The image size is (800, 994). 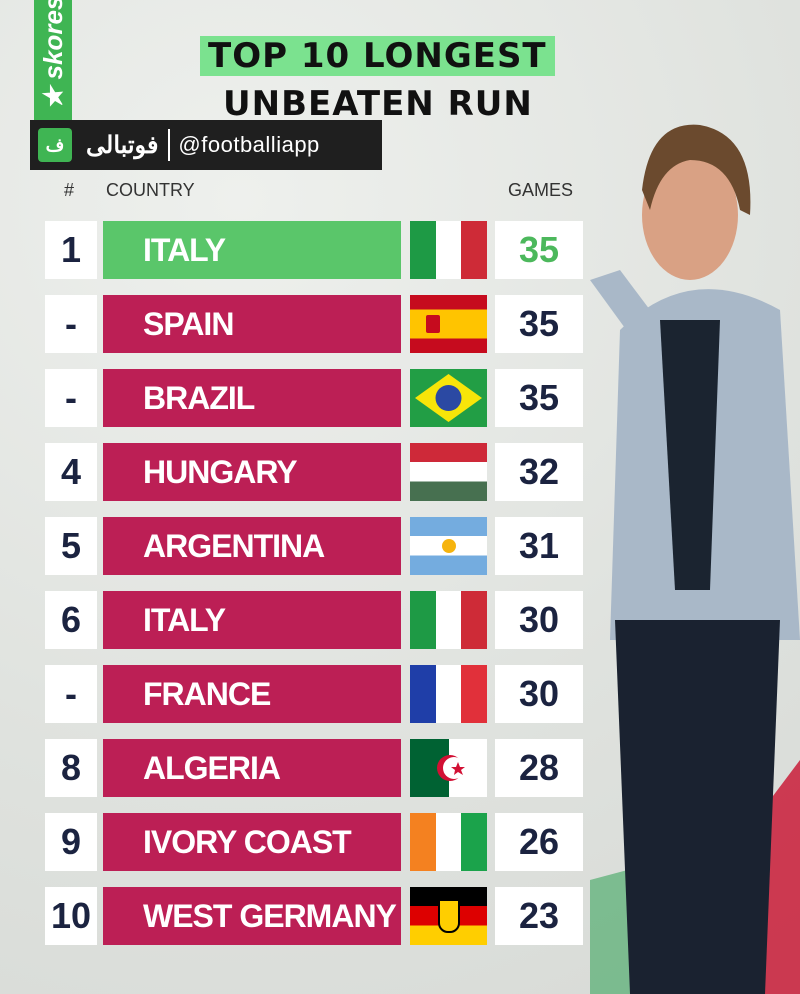 What do you see at coordinates (539, 842) in the screenshot?
I see `games-cell: 26` at bounding box center [539, 842].